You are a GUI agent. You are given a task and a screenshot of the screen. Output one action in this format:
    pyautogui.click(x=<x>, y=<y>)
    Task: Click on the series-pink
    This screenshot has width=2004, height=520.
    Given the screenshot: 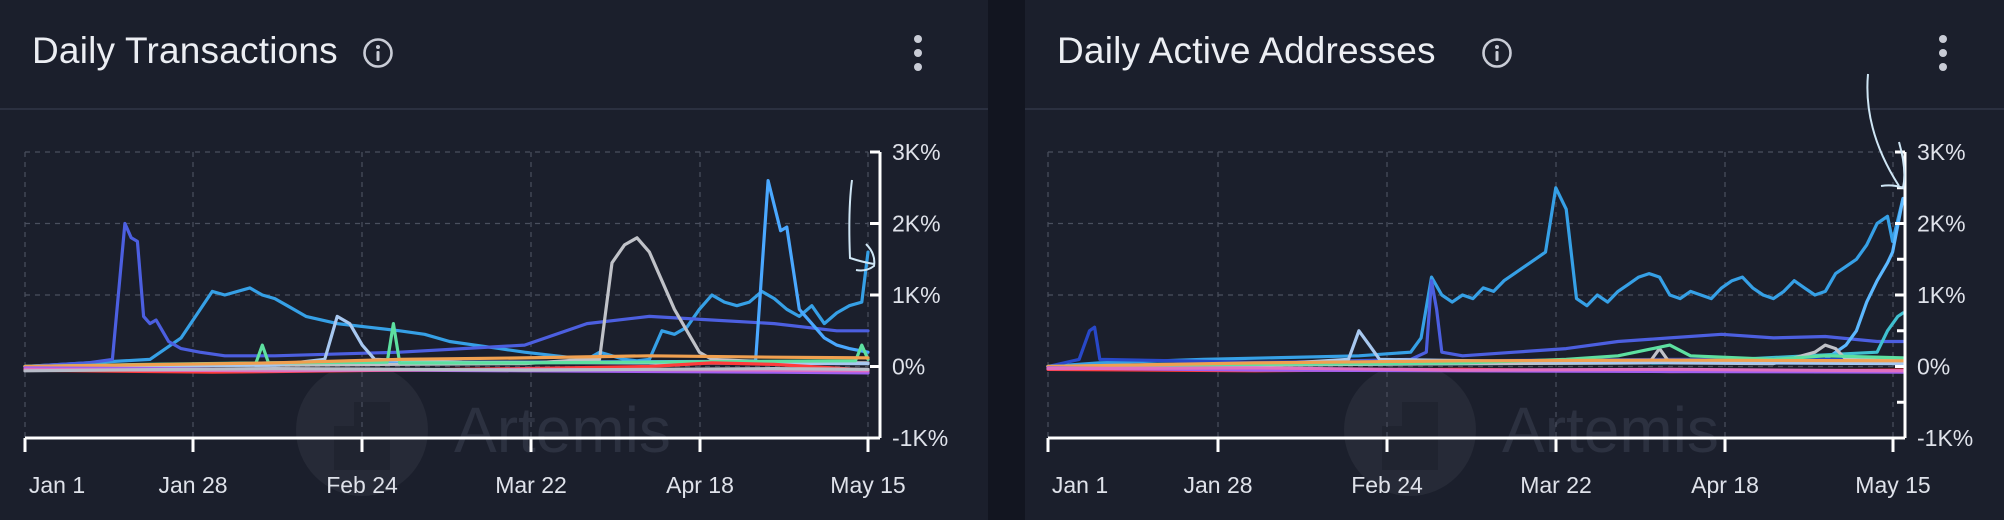 What is the action you would take?
    pyautogui.click(x=1475, y=369)
    